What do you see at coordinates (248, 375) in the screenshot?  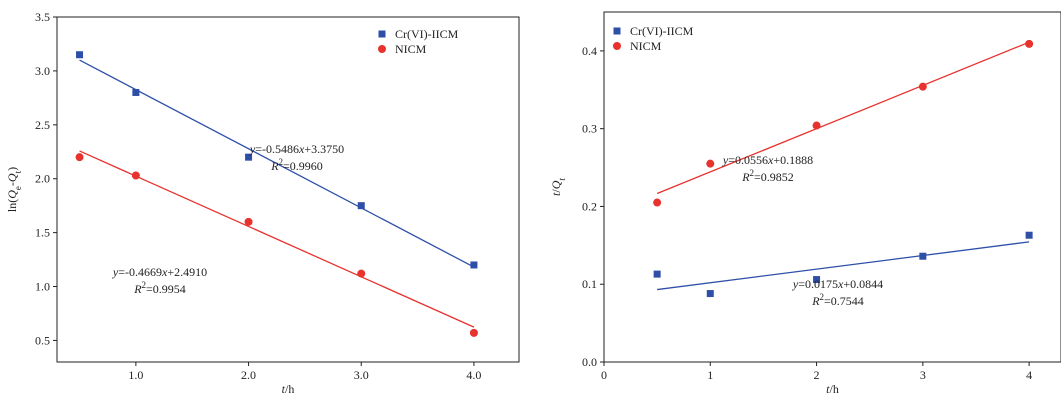 I see `x-tick-label: 2.0` at bounding box center [248, 375].